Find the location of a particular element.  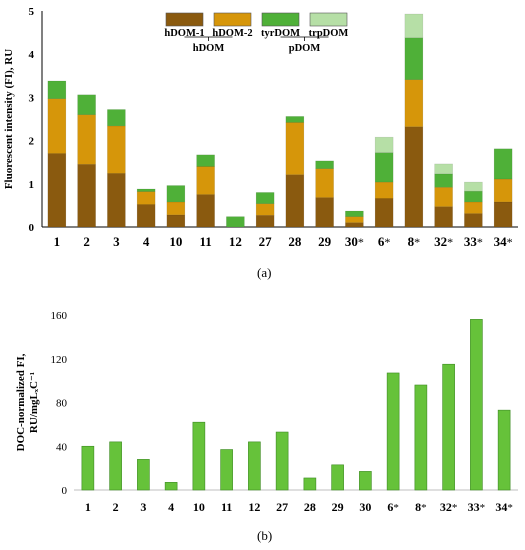

x-tick-label: 32* is located at coordinates (449, 507).